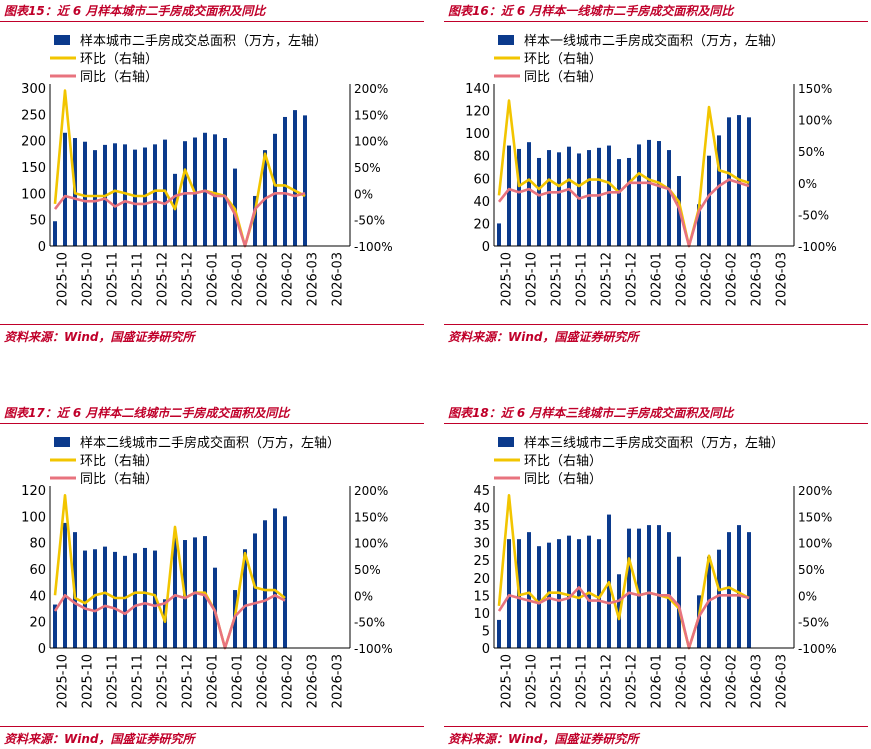 Image resolution: width=871 pixels, height=749 pixels. I want to click on source-divider, so click(656, 324).